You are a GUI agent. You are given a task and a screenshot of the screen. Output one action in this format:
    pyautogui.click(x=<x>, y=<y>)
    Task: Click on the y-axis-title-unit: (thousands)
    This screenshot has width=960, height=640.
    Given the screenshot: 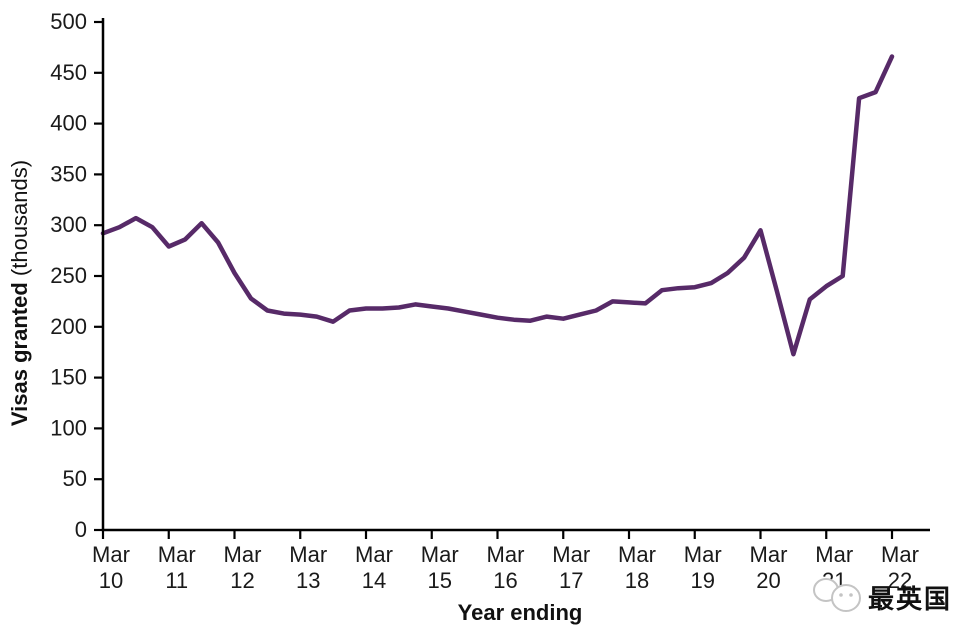 What is the action you would take?
    pyautogui.click(x=19, y=221)
    